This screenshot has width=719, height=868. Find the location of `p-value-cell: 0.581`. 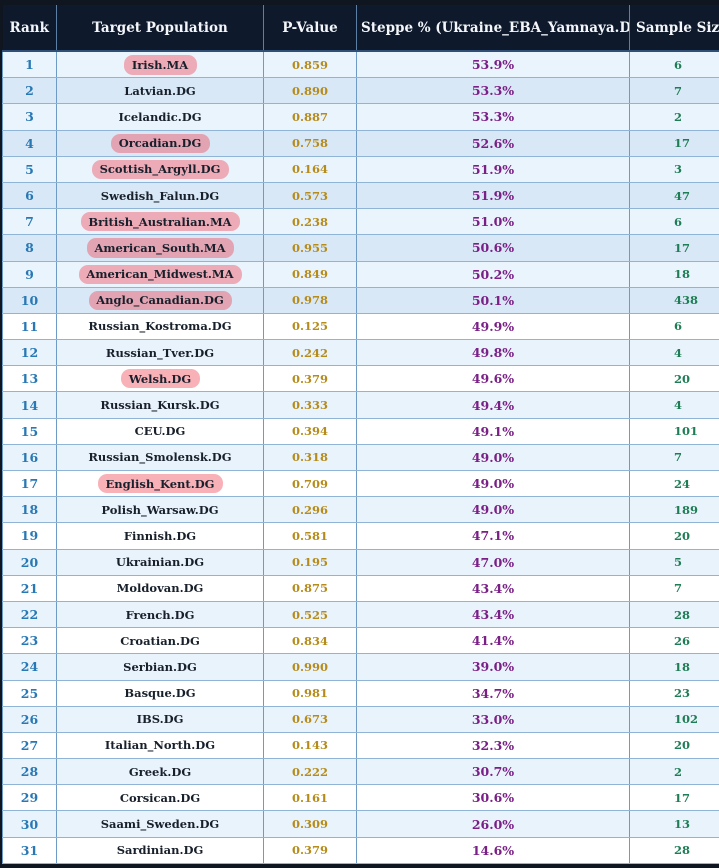

p-value-cell: 0.581 is located at coordinates (310, 536).